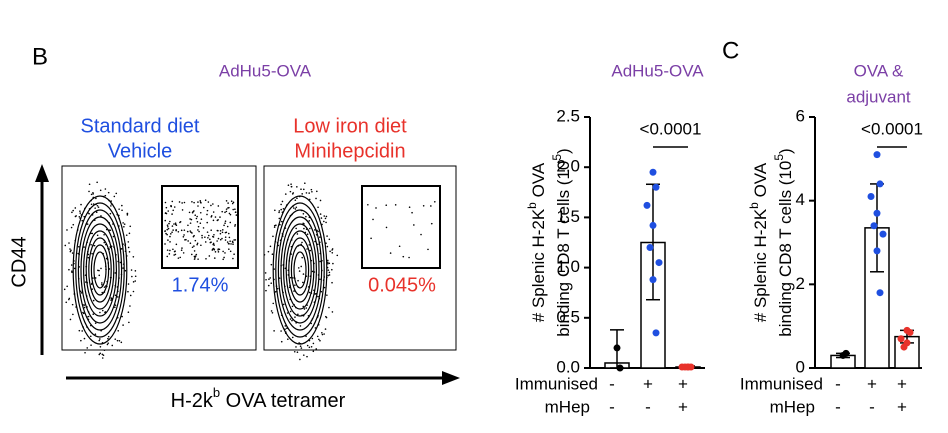  What do you see at coordinates (683, 383) in the screenshot?
I see `row-value: +` at bounding box center [683, 383].